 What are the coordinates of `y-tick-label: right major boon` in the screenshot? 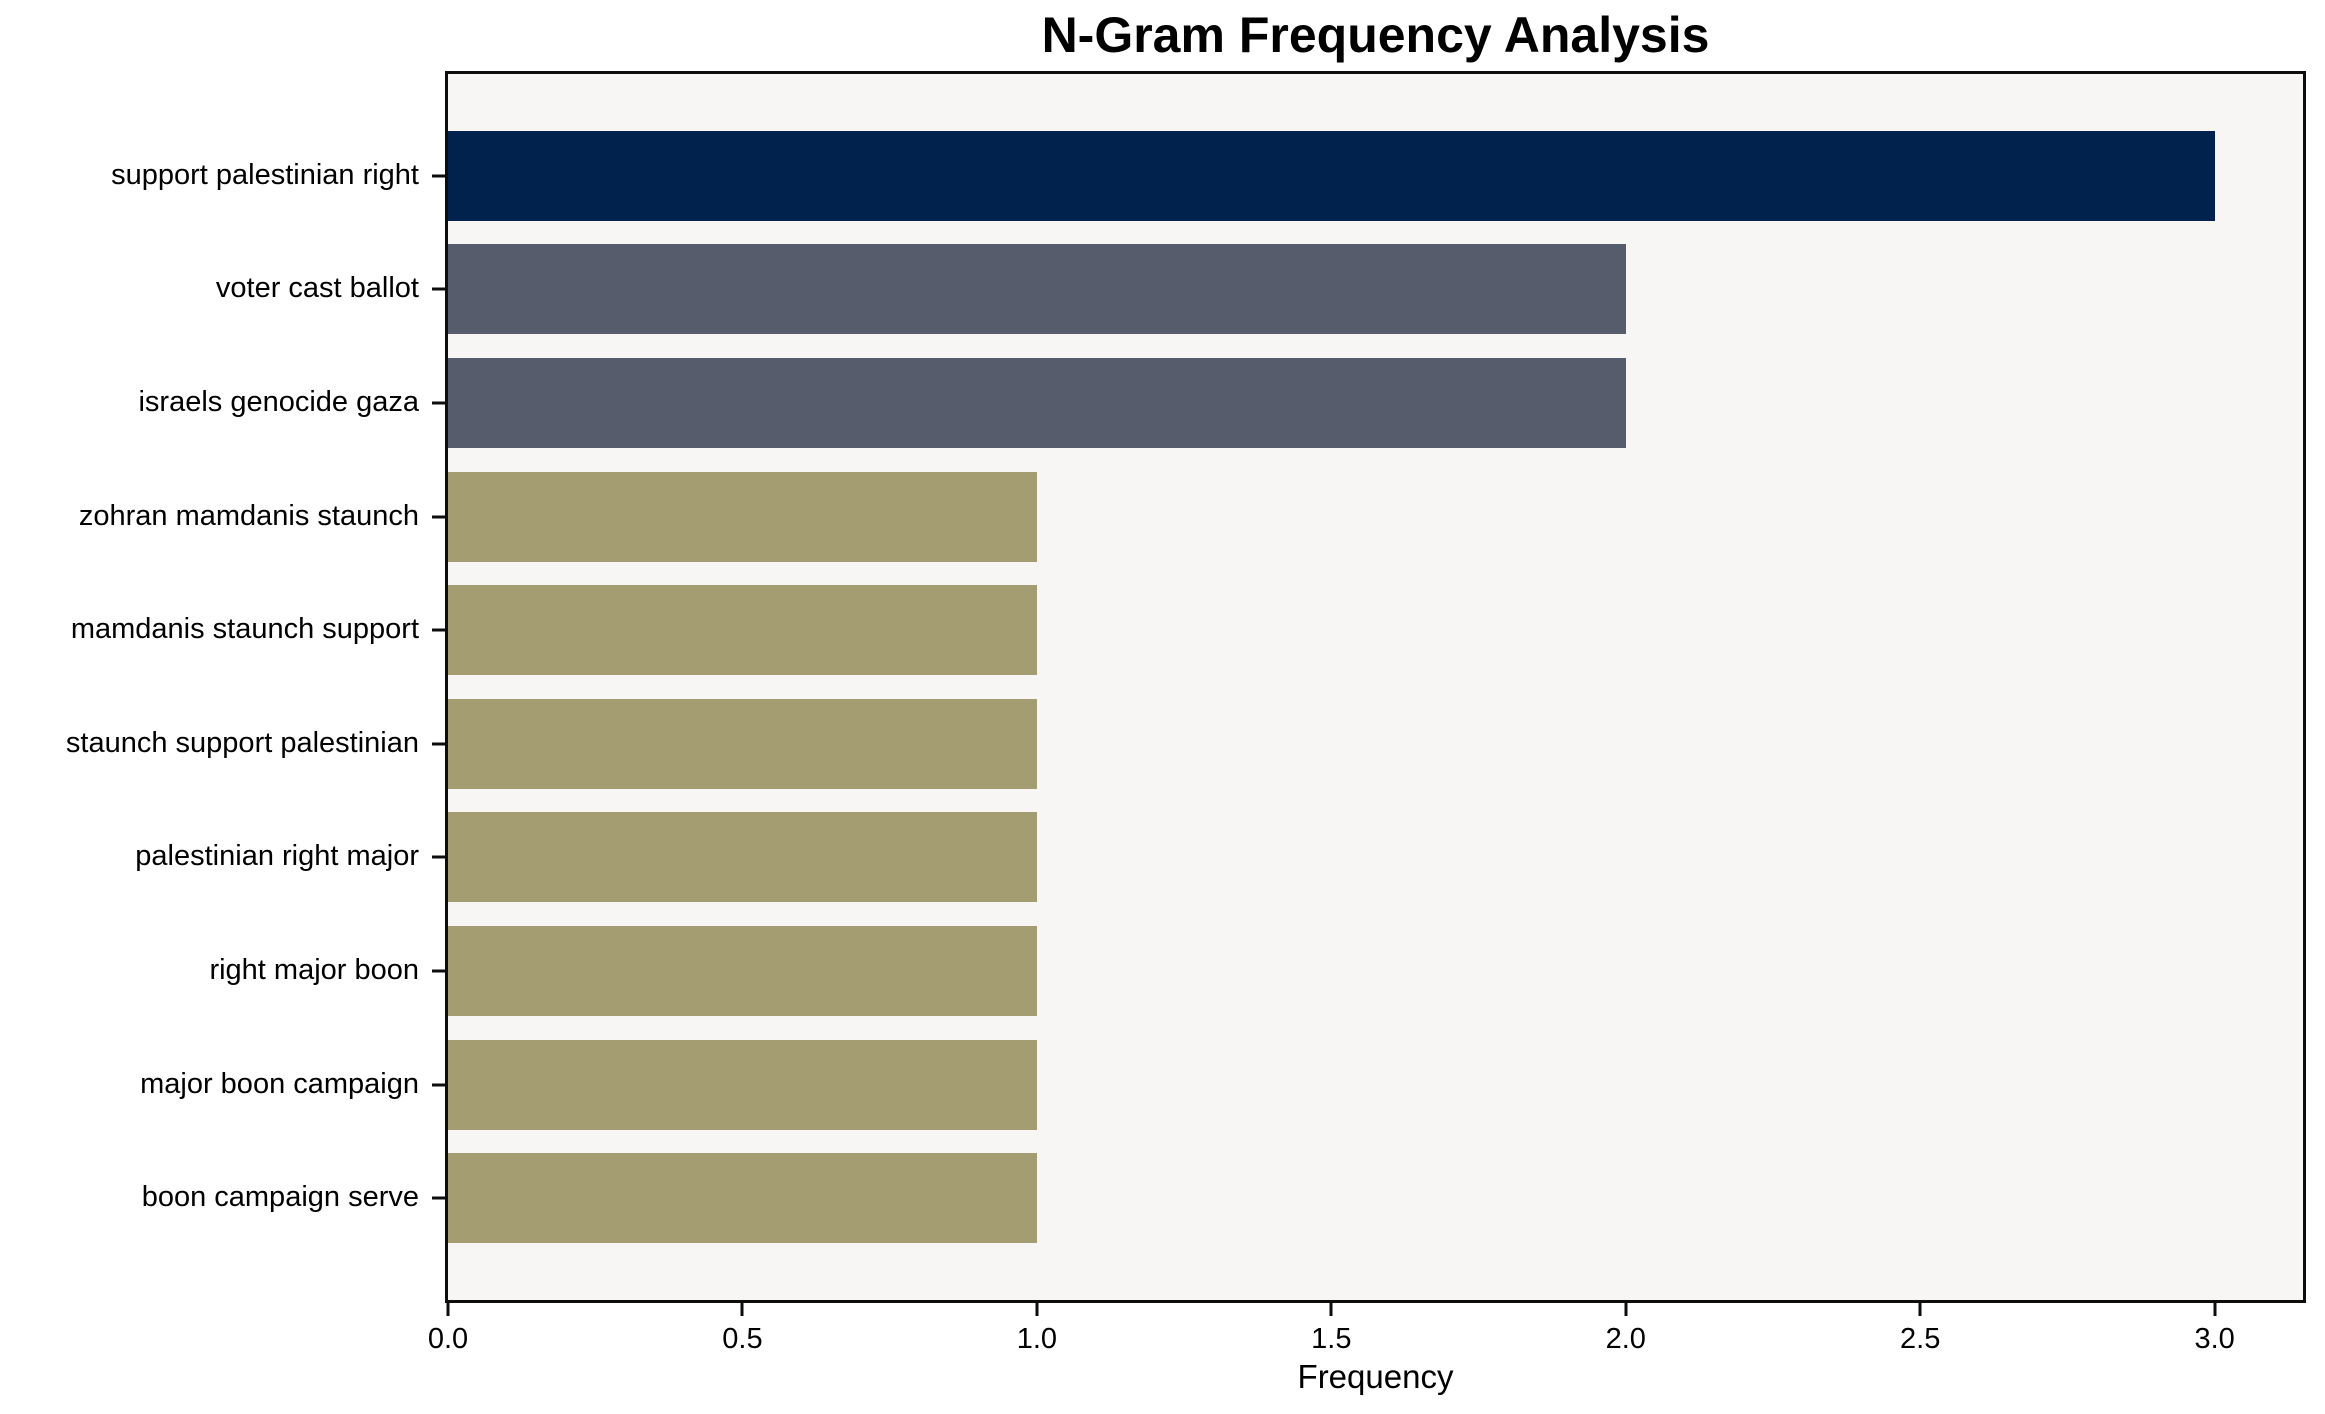 It's located at (314, 969).